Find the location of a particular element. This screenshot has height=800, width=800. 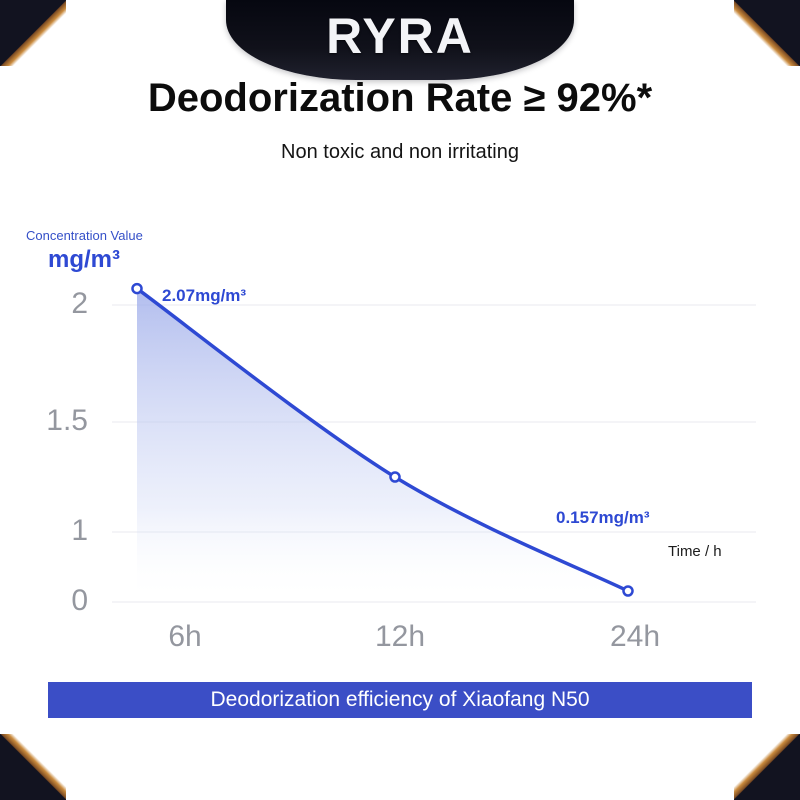

x-axis-title: Time / h is located at coordinates (695, 551).